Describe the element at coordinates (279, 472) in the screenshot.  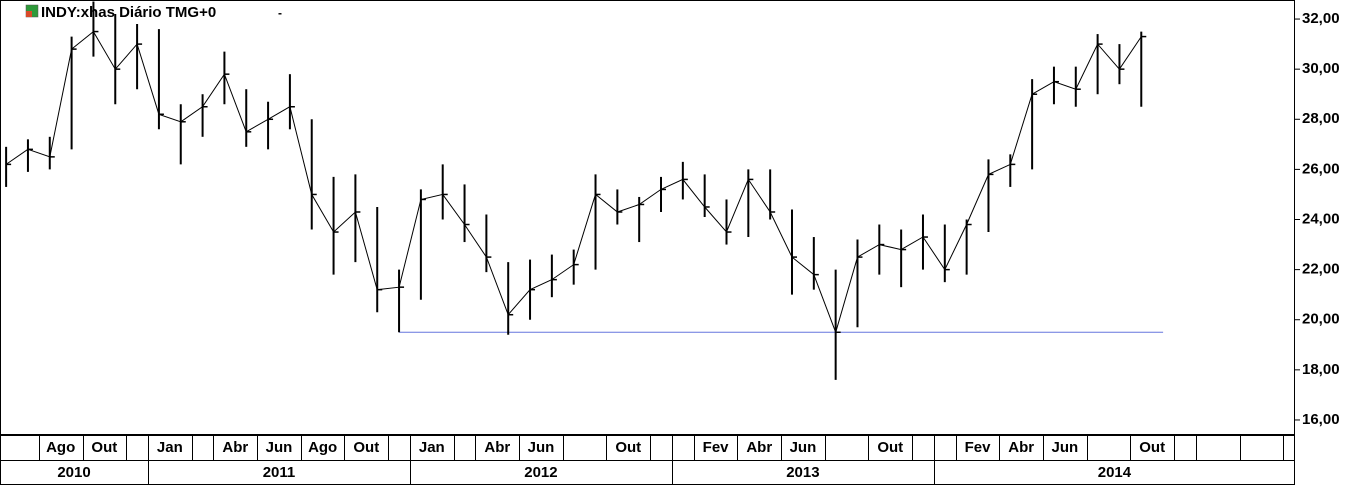
I see `year-label: 2011` at that location.